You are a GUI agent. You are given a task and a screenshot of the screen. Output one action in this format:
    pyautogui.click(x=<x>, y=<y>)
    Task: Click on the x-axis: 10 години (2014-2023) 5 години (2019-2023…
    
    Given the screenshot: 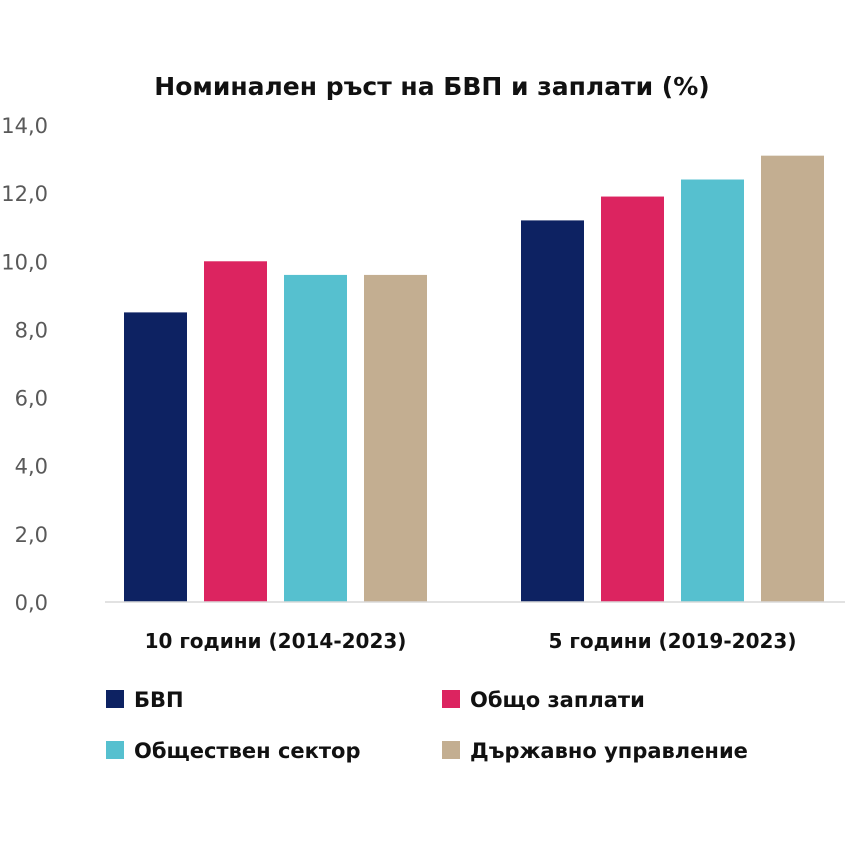 What is the action you would take?
    pyautogui.click(x=471, y=641)
    